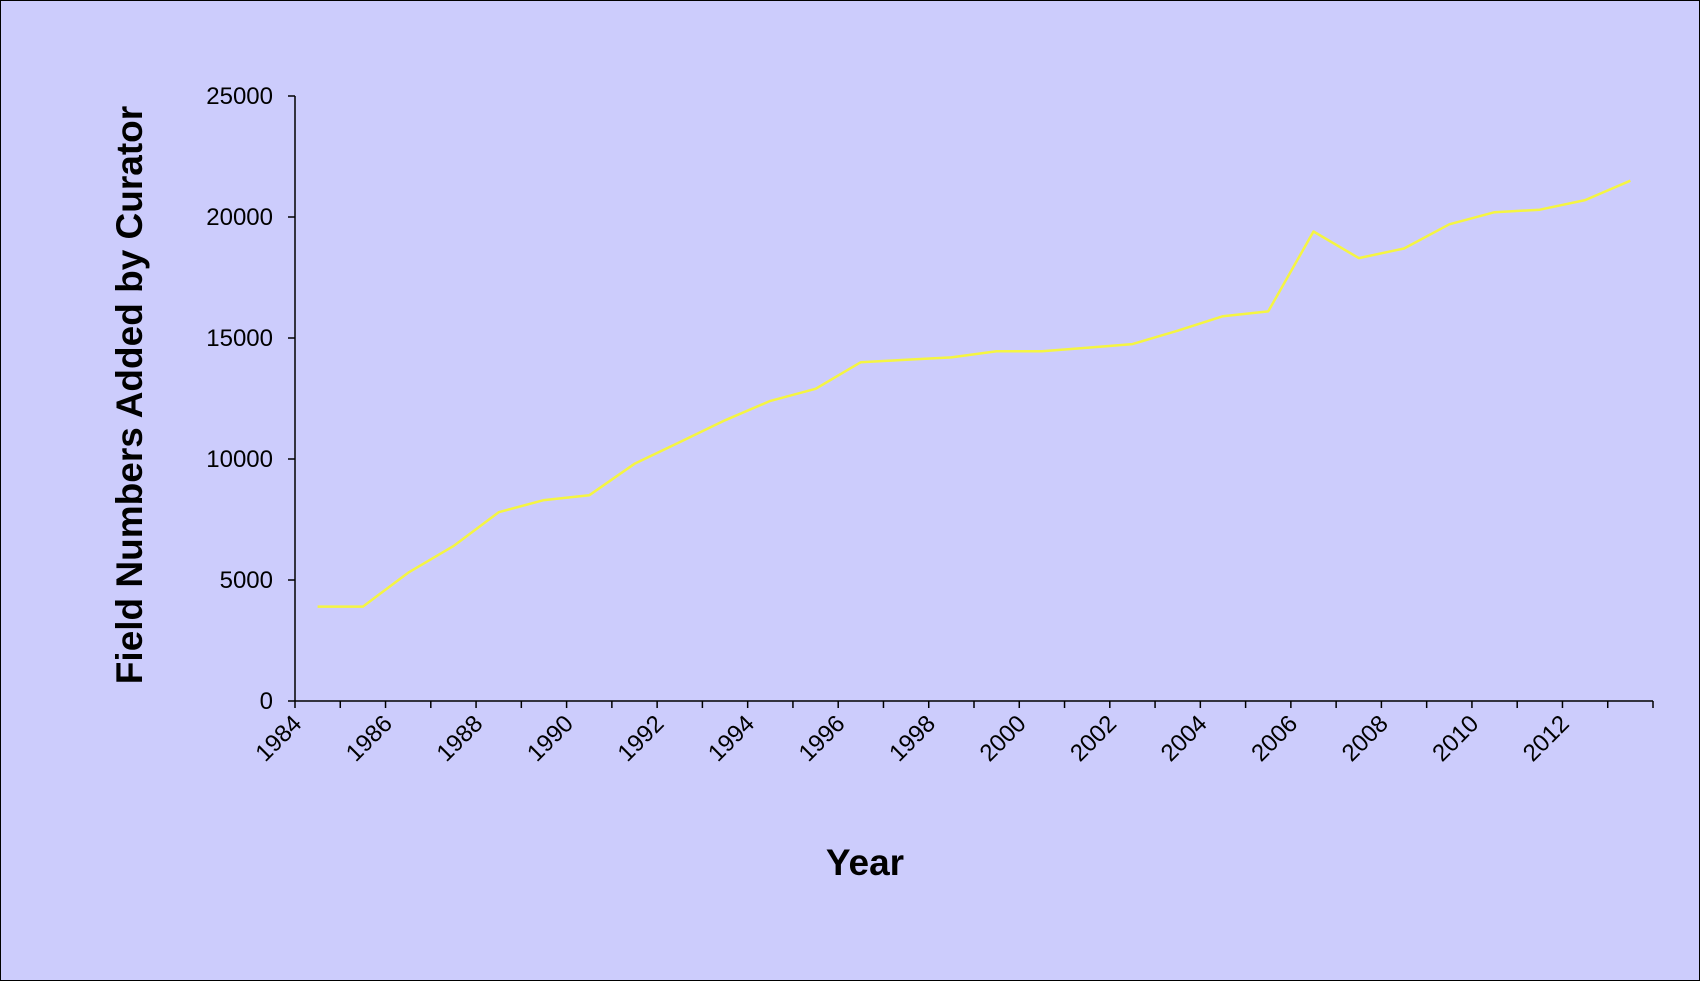  What do you see at coordinates (822, 738) in the screenshot?
I see `x-tick-label: 1996` at bounding box center [822, 738].